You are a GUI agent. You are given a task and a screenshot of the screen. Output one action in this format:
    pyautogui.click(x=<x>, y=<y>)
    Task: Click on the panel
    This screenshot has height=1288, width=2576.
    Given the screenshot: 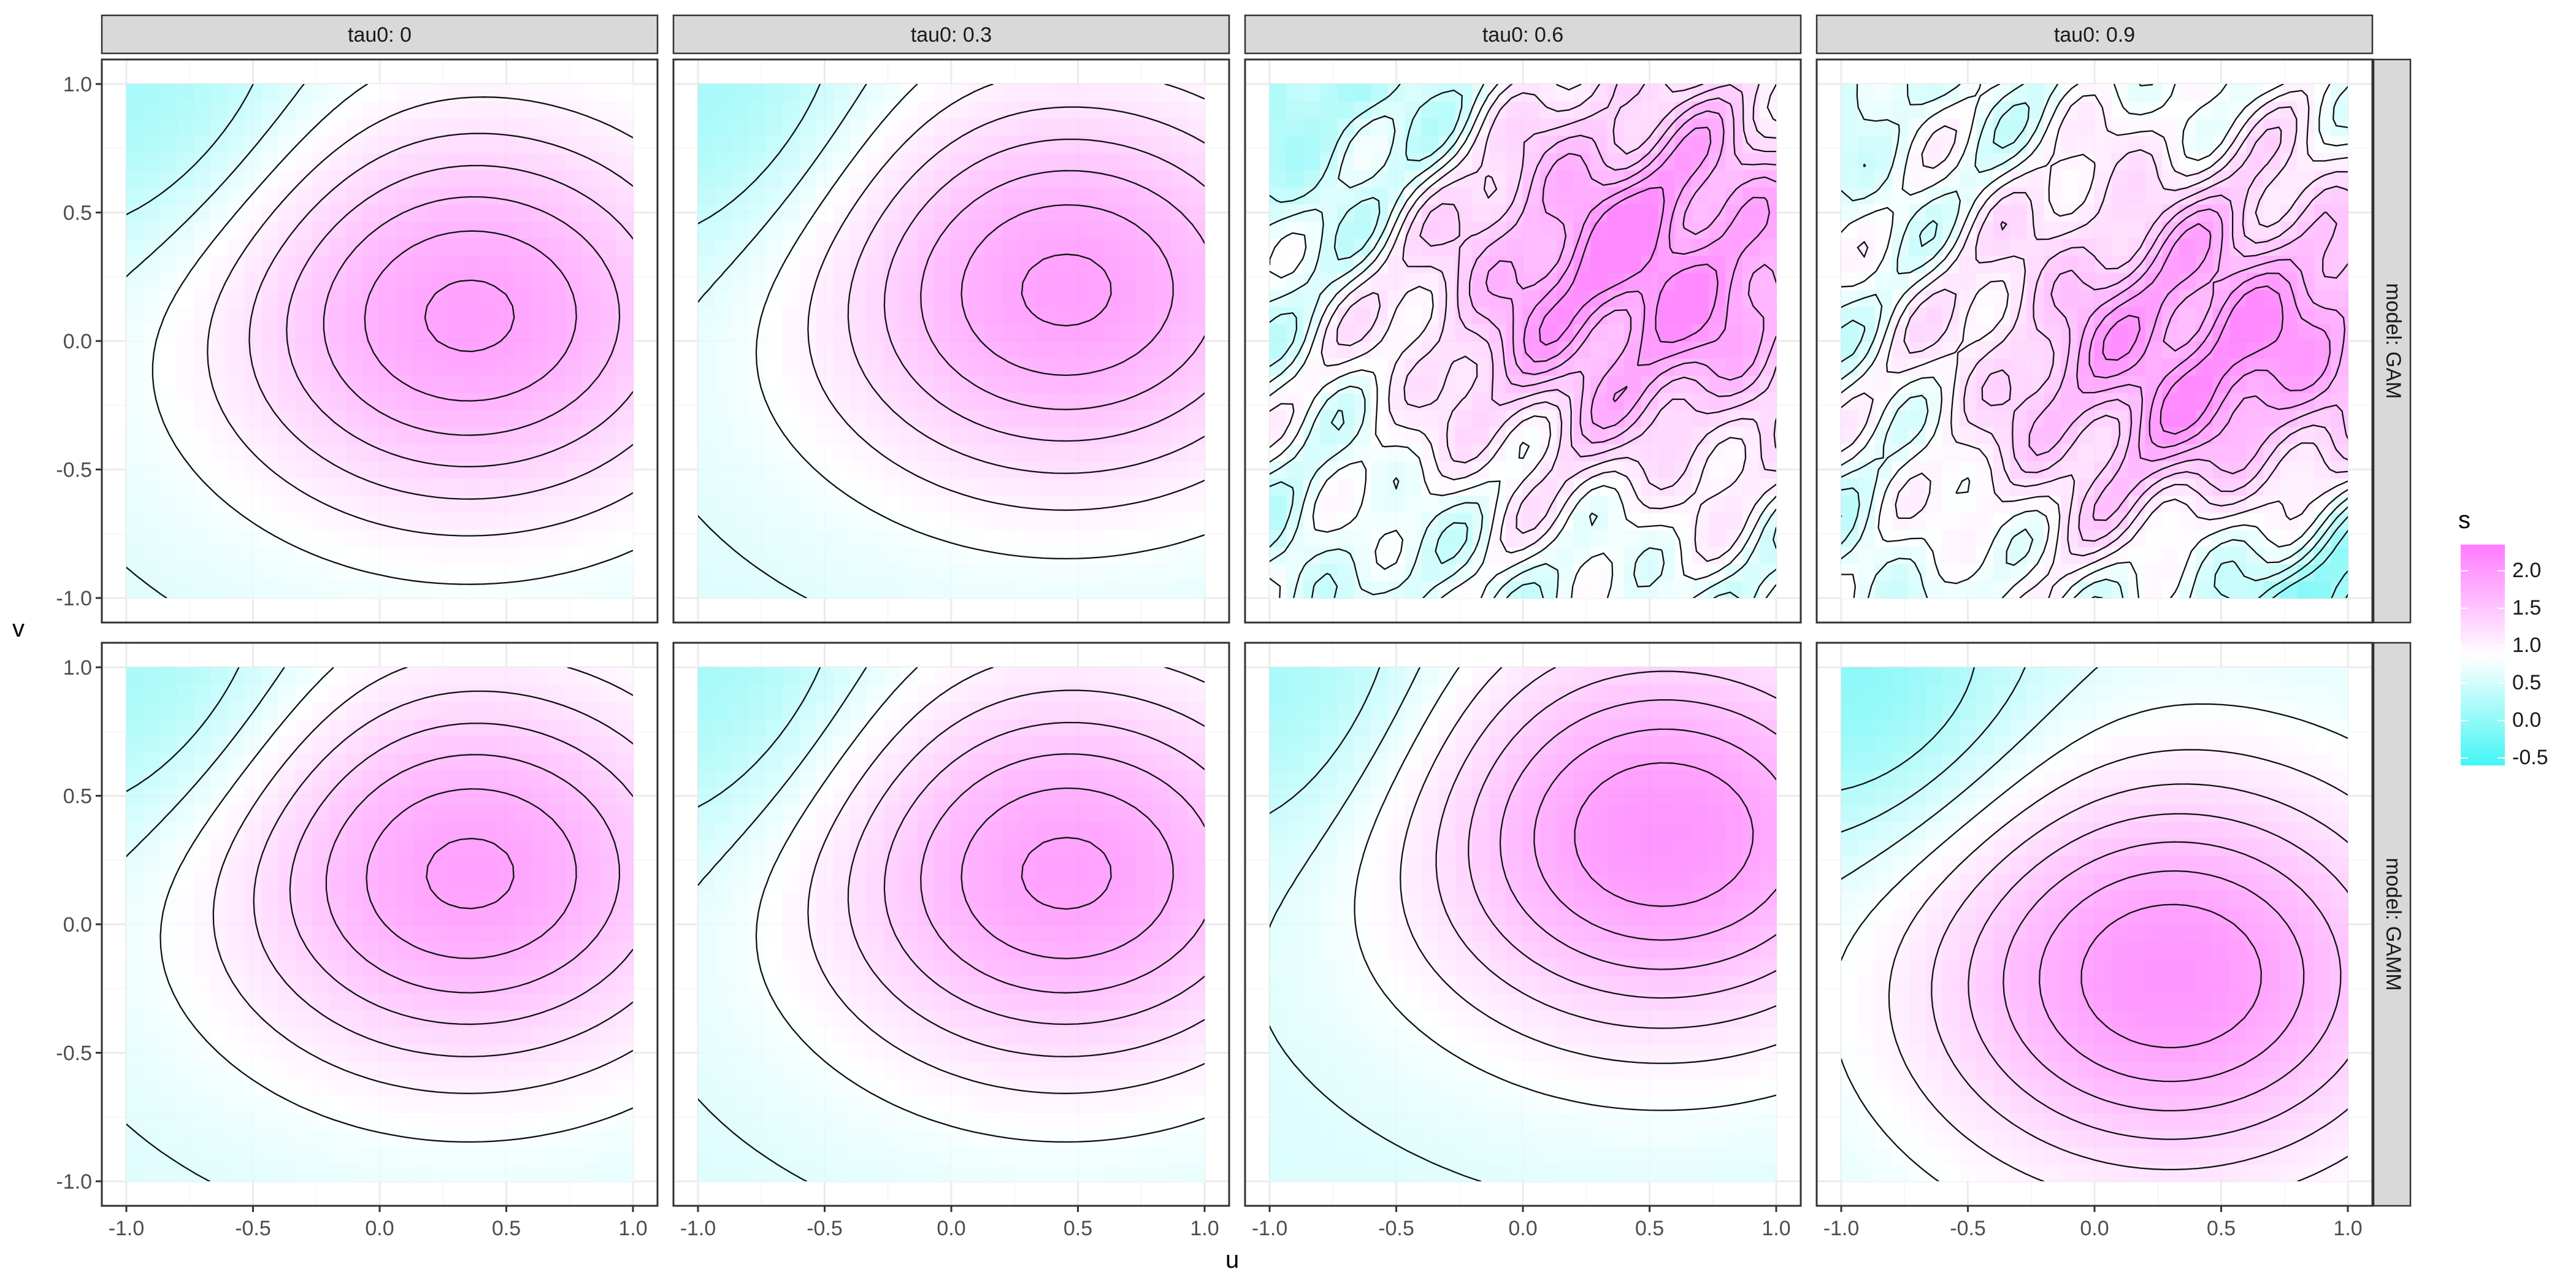 What is the action you would take?
    pyautogui.click(x=380, y=341)
    